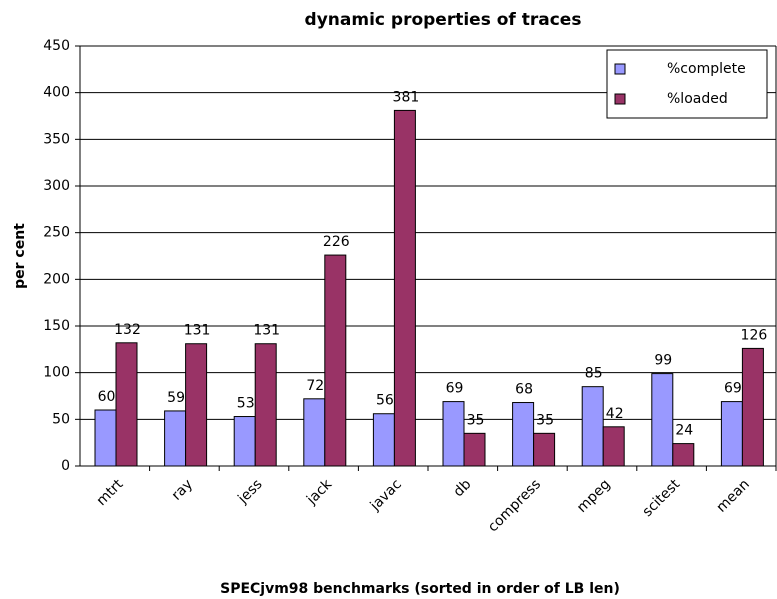 Image resolution: width=777 pixels, height=599 pixels. I want to click on x-tick-label: javac, so click(386, 495).